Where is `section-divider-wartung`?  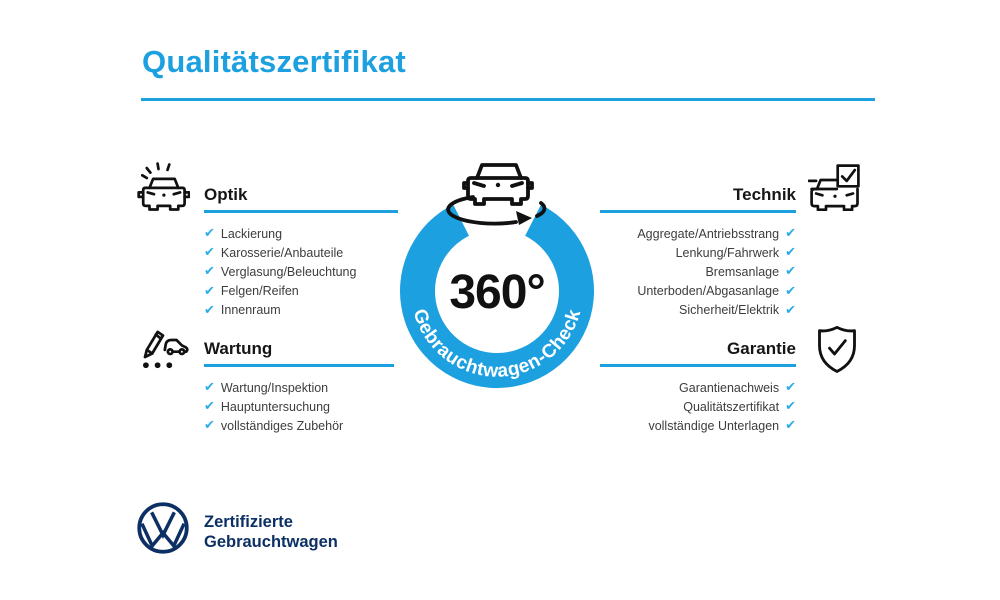 section-divider-wartung is located at coordinates (299, 365).